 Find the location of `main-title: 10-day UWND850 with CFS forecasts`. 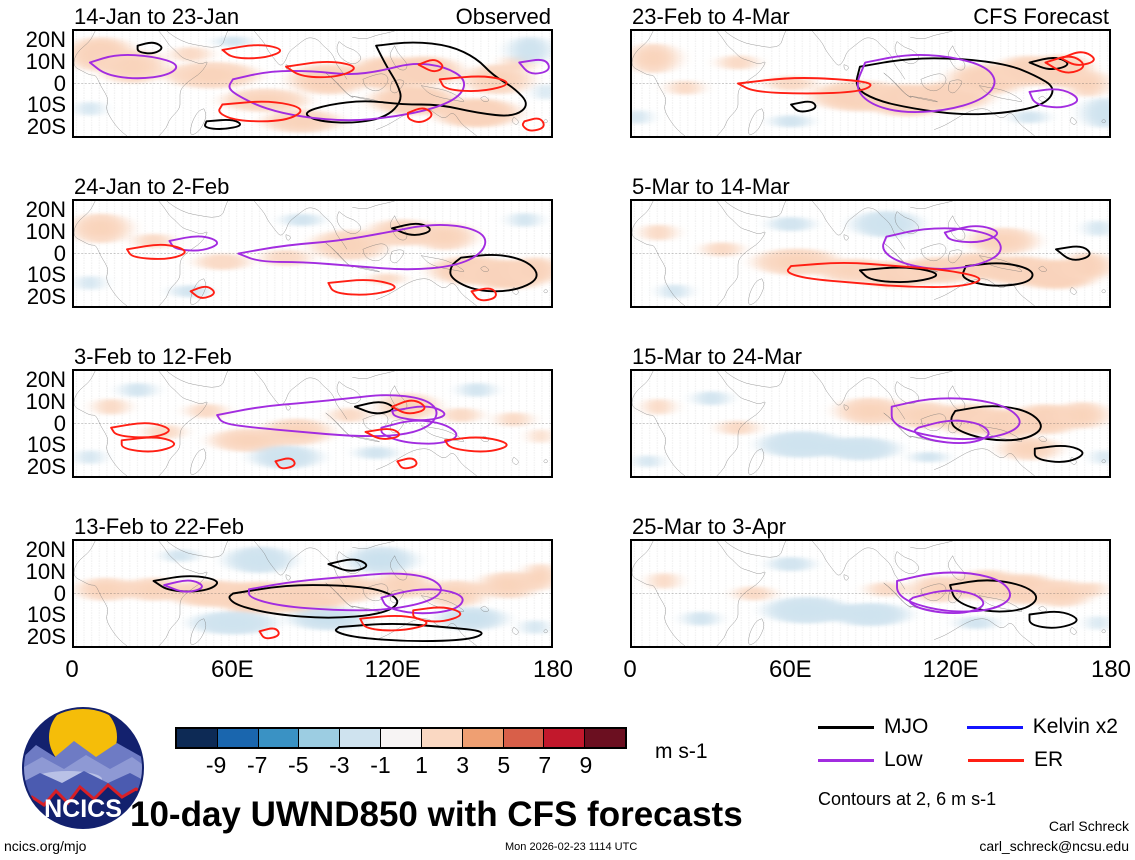

main-title: 10-day UWND850 with CFS forecasts is located at coordinates (436, 814).